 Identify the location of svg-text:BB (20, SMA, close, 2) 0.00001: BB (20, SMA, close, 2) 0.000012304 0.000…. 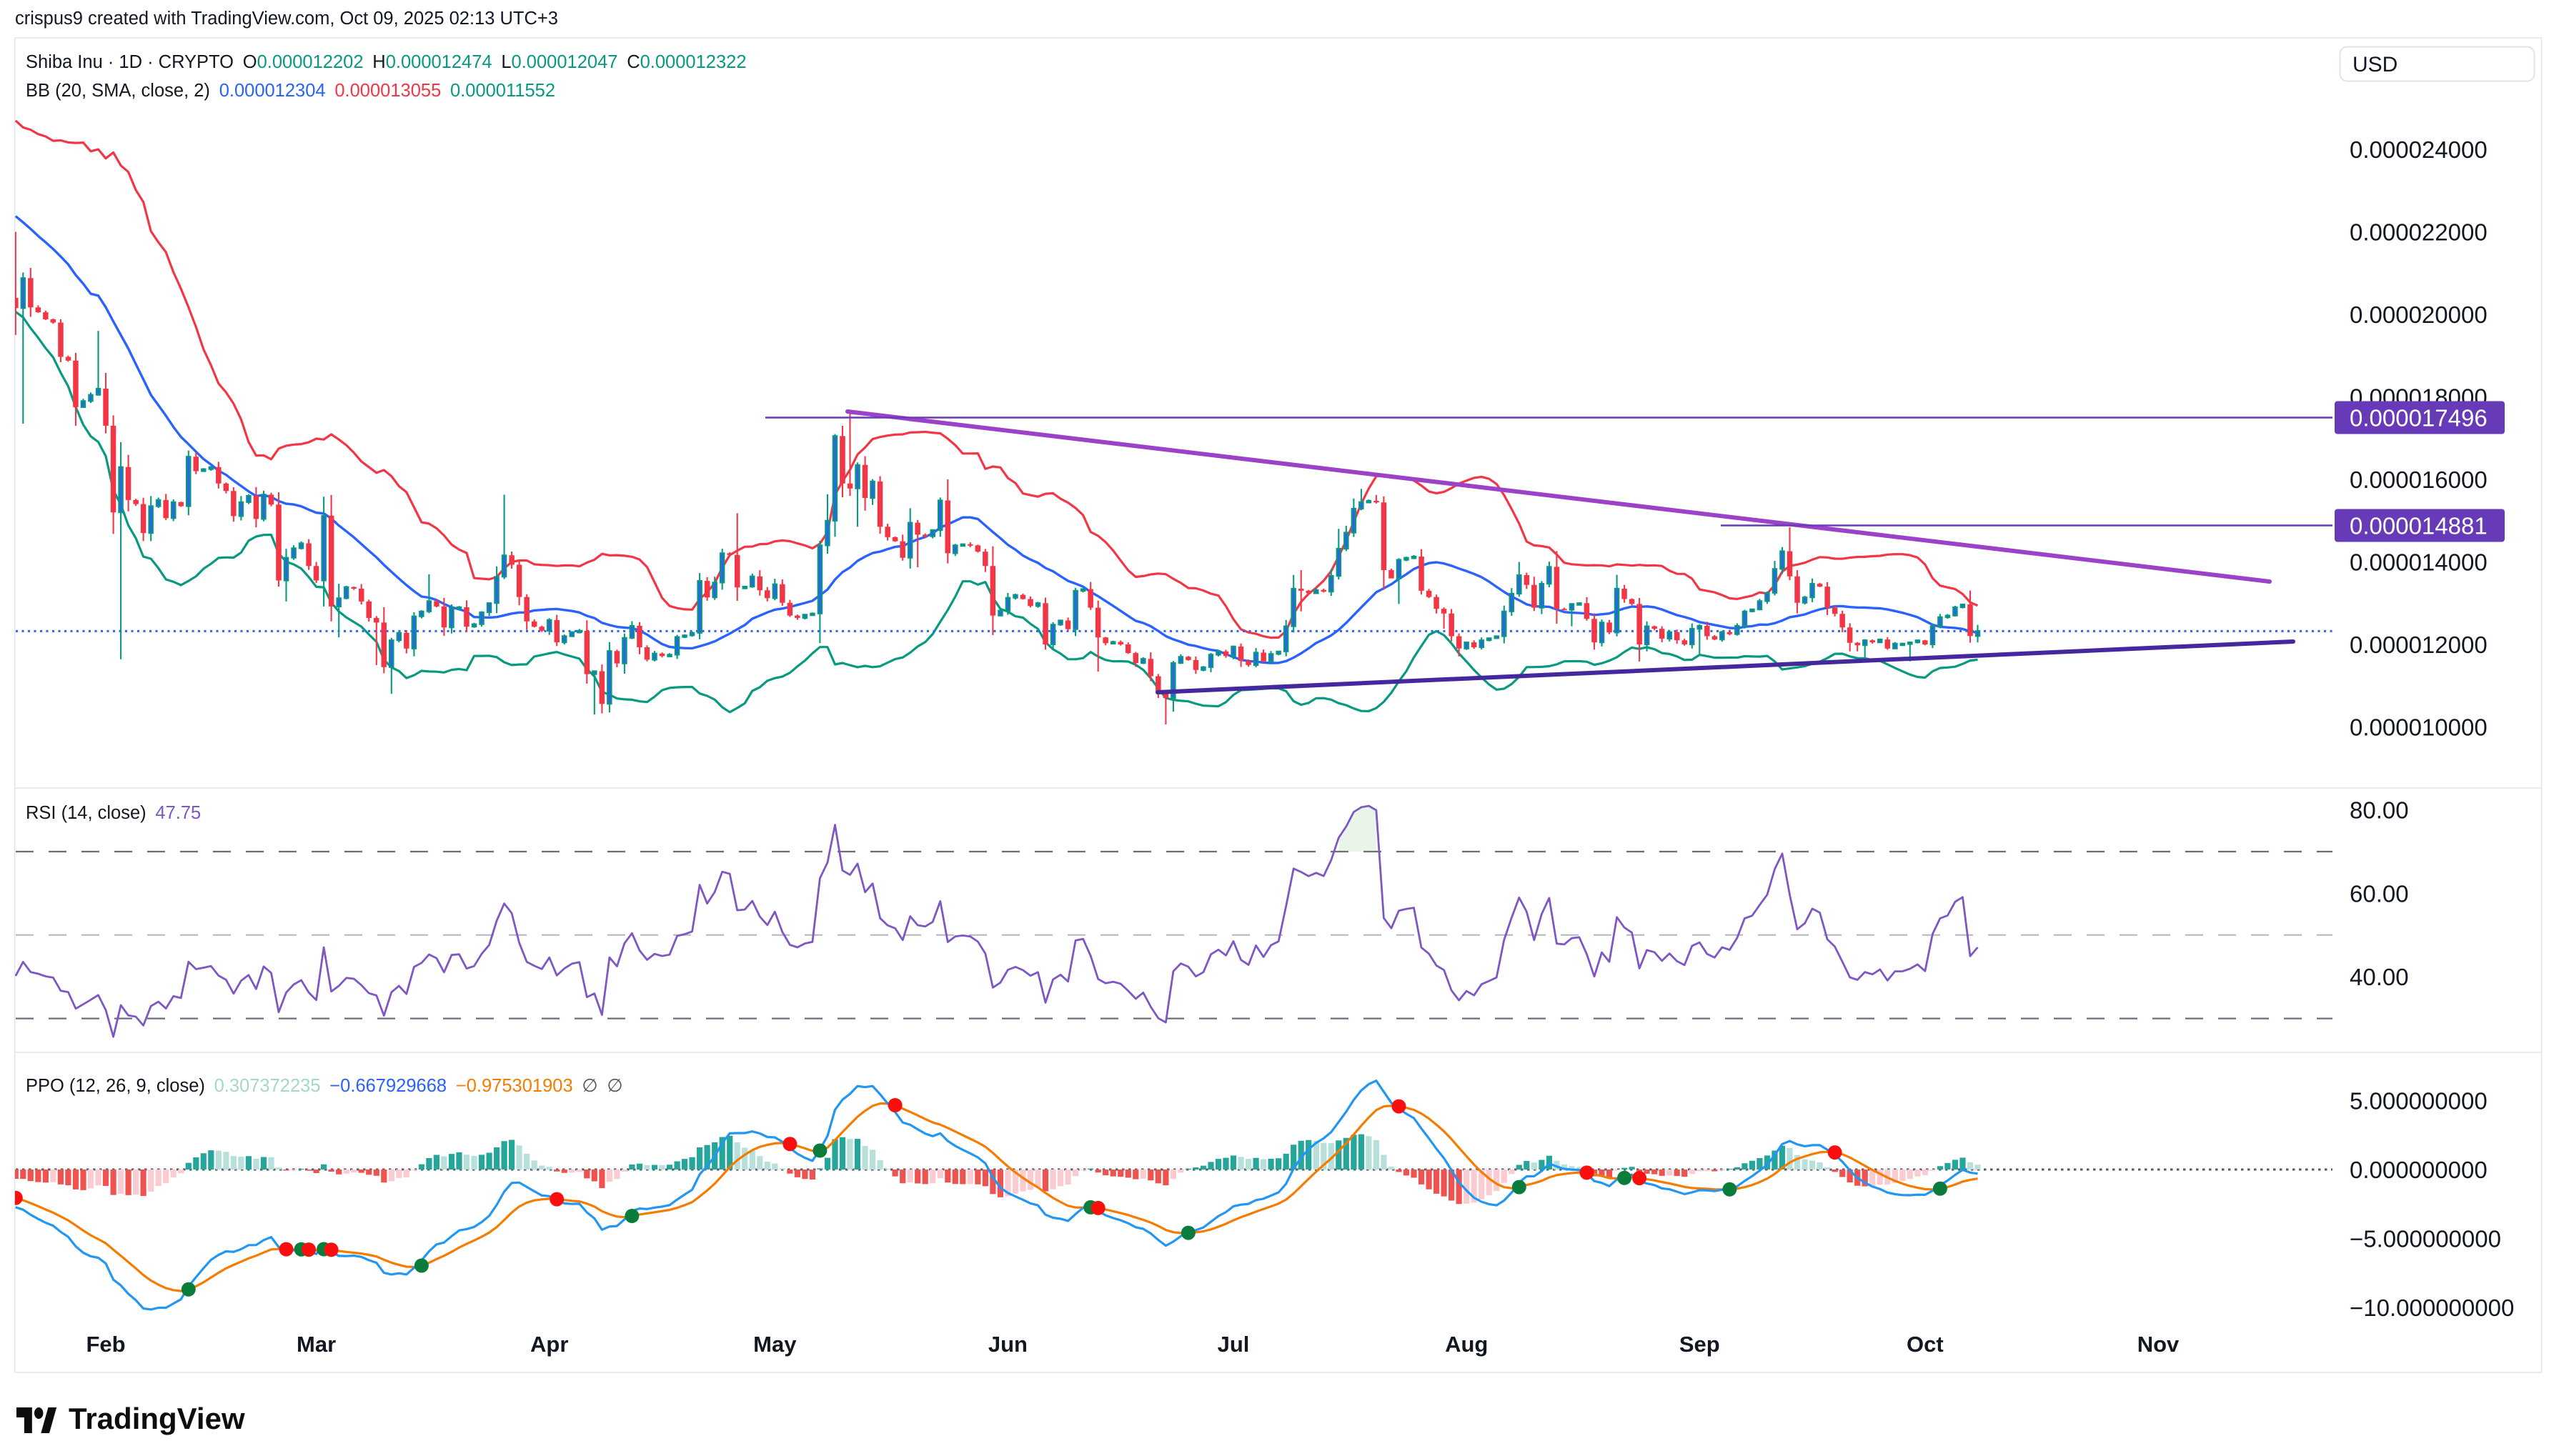
(290, 91).